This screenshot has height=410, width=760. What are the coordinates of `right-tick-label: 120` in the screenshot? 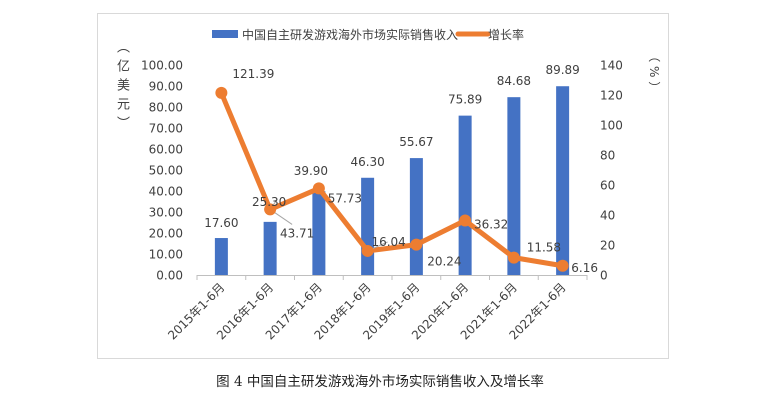 It's located at (611, 96).